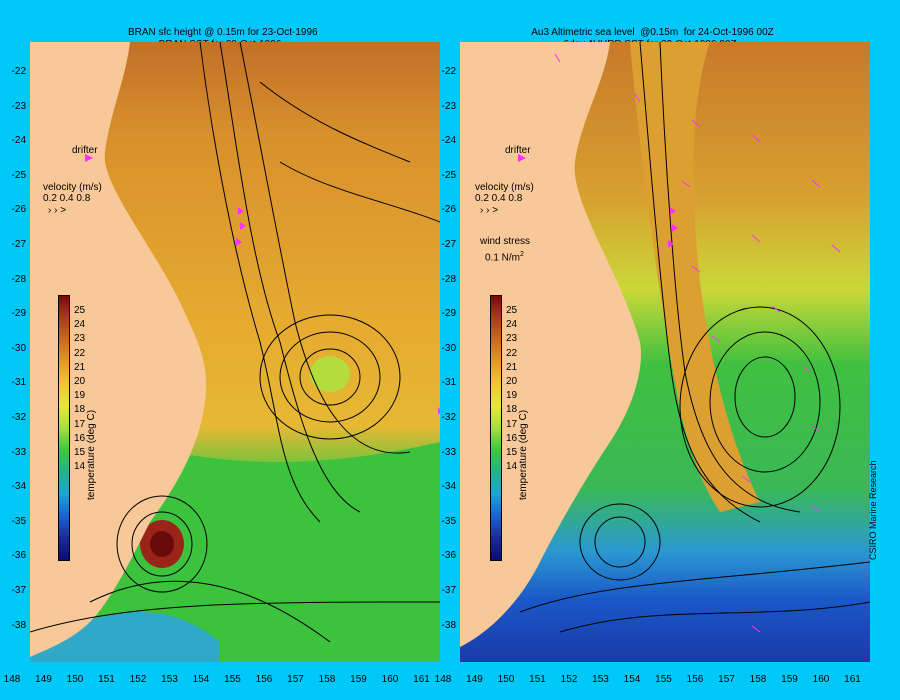 The height and width of the screenshot is (700, 900). I want to click on left-lon-tick: 150, so click(75, 679).